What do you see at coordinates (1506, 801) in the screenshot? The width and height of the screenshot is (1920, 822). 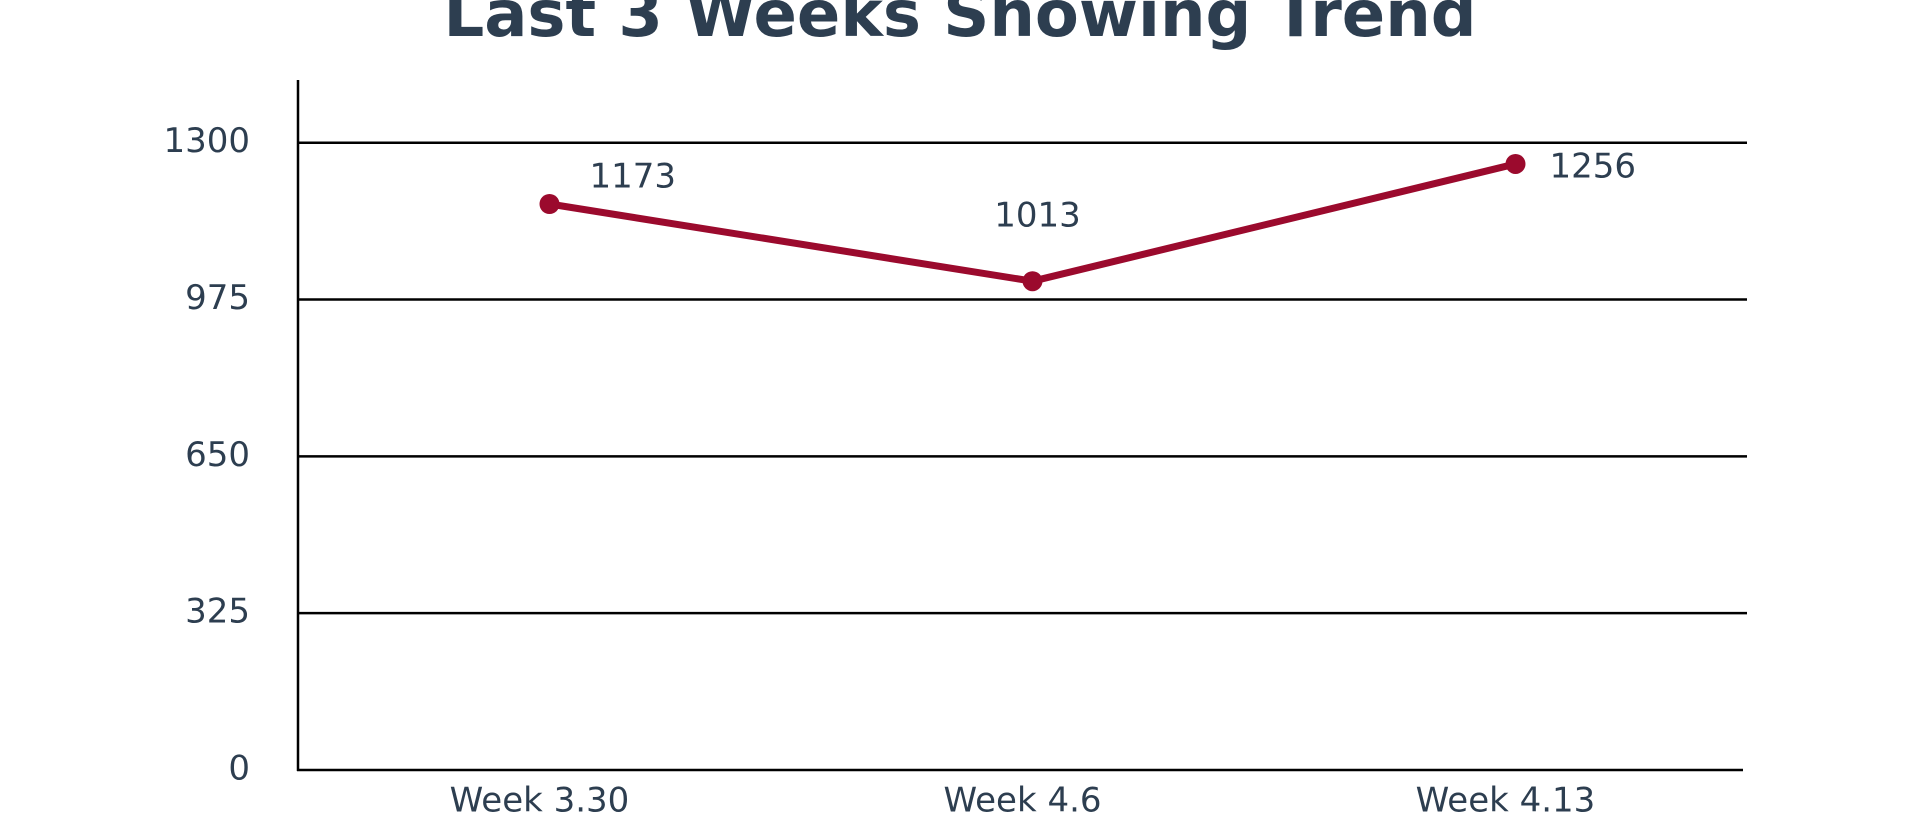 I see `x-tick-label: Week 4.13` at bounding box center [1506, 801].